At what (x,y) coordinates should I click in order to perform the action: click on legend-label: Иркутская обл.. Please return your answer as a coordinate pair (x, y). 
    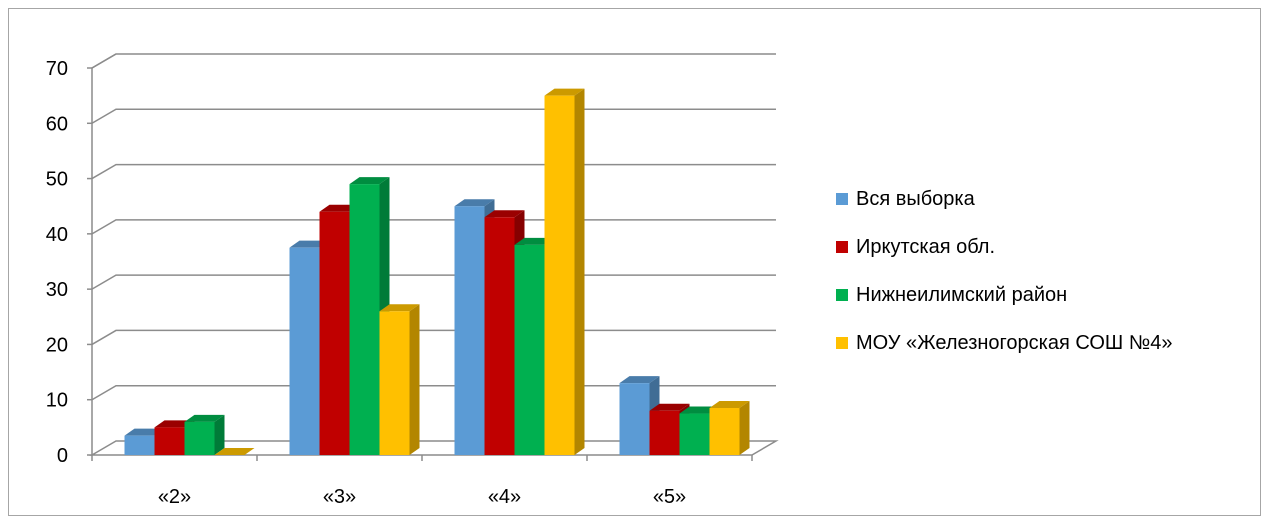
    Looking at the image, I should click on (926, 246).